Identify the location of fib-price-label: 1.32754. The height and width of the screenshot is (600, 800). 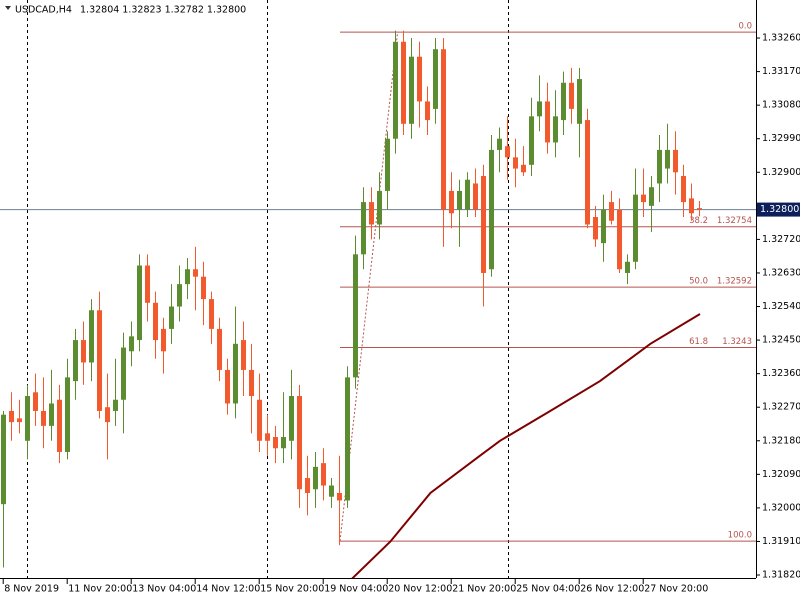
(734, 221).